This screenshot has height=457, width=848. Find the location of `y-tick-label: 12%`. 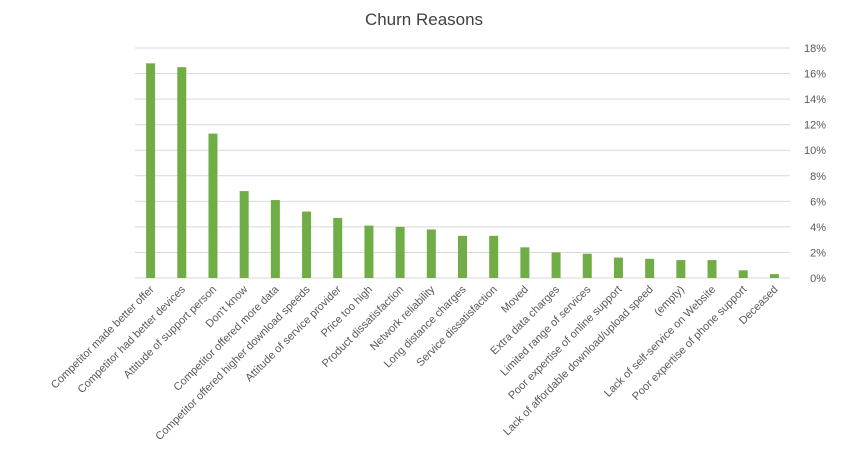

y-tick-label: 12% is located at coordinates (815, 126).